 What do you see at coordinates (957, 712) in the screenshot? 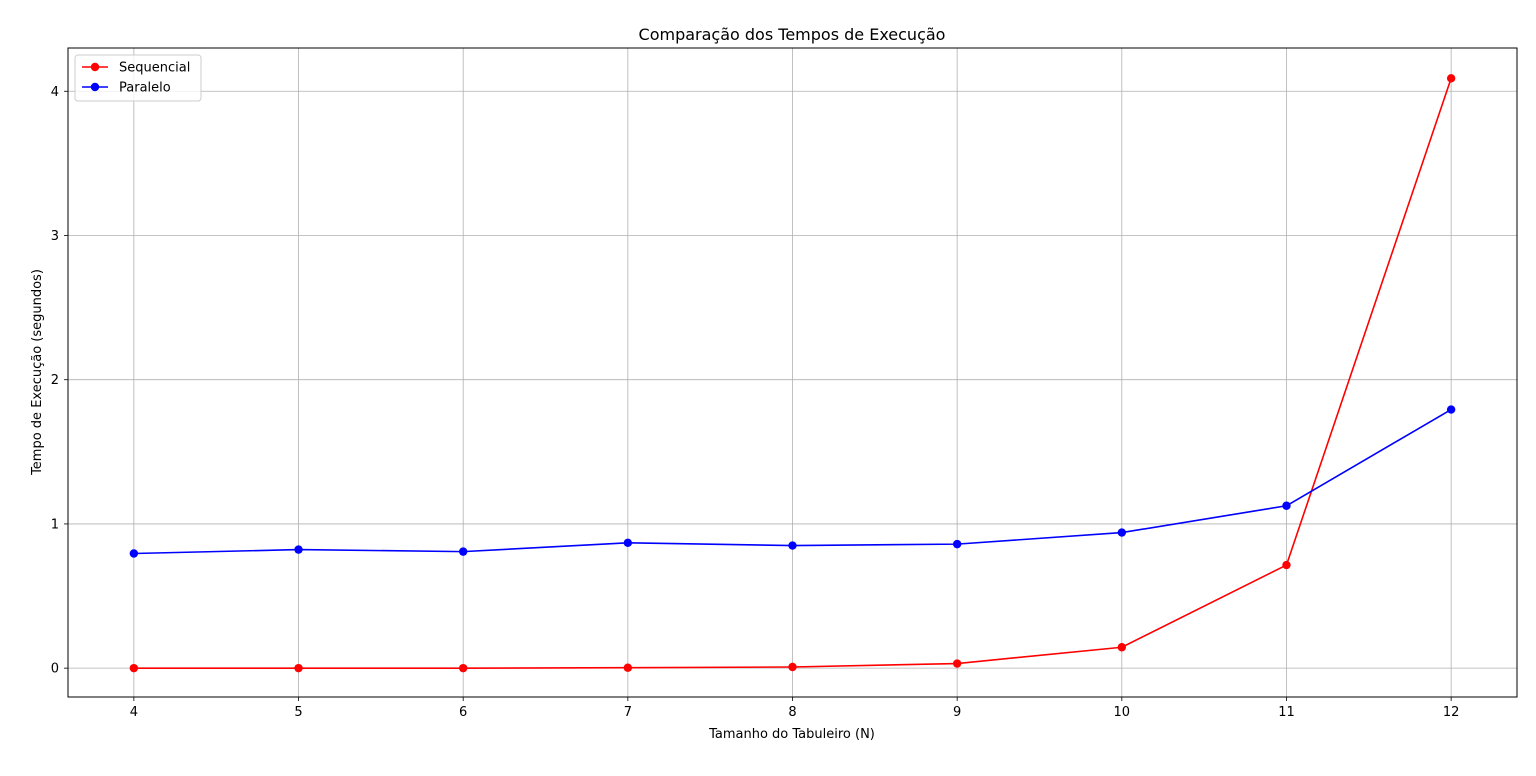
I see `x-tick-label: 9` at bounding box center [957, 712].